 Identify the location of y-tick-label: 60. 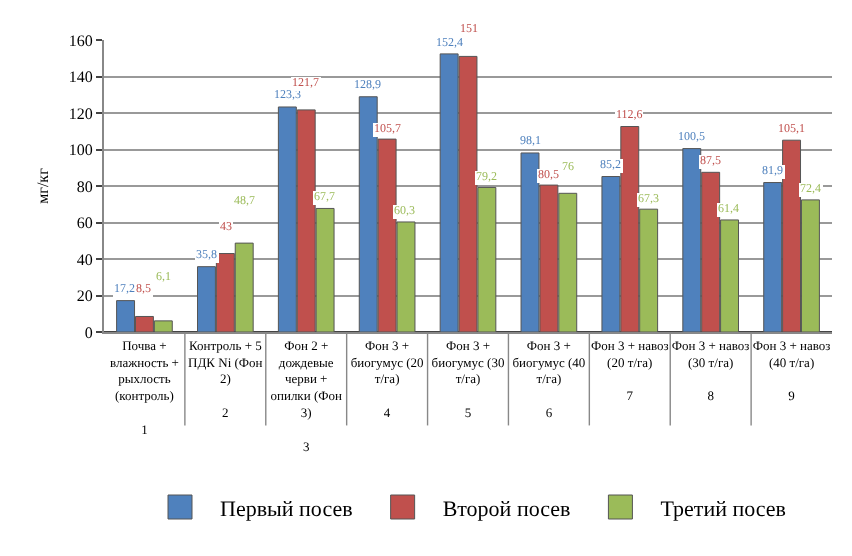
(84, 223).